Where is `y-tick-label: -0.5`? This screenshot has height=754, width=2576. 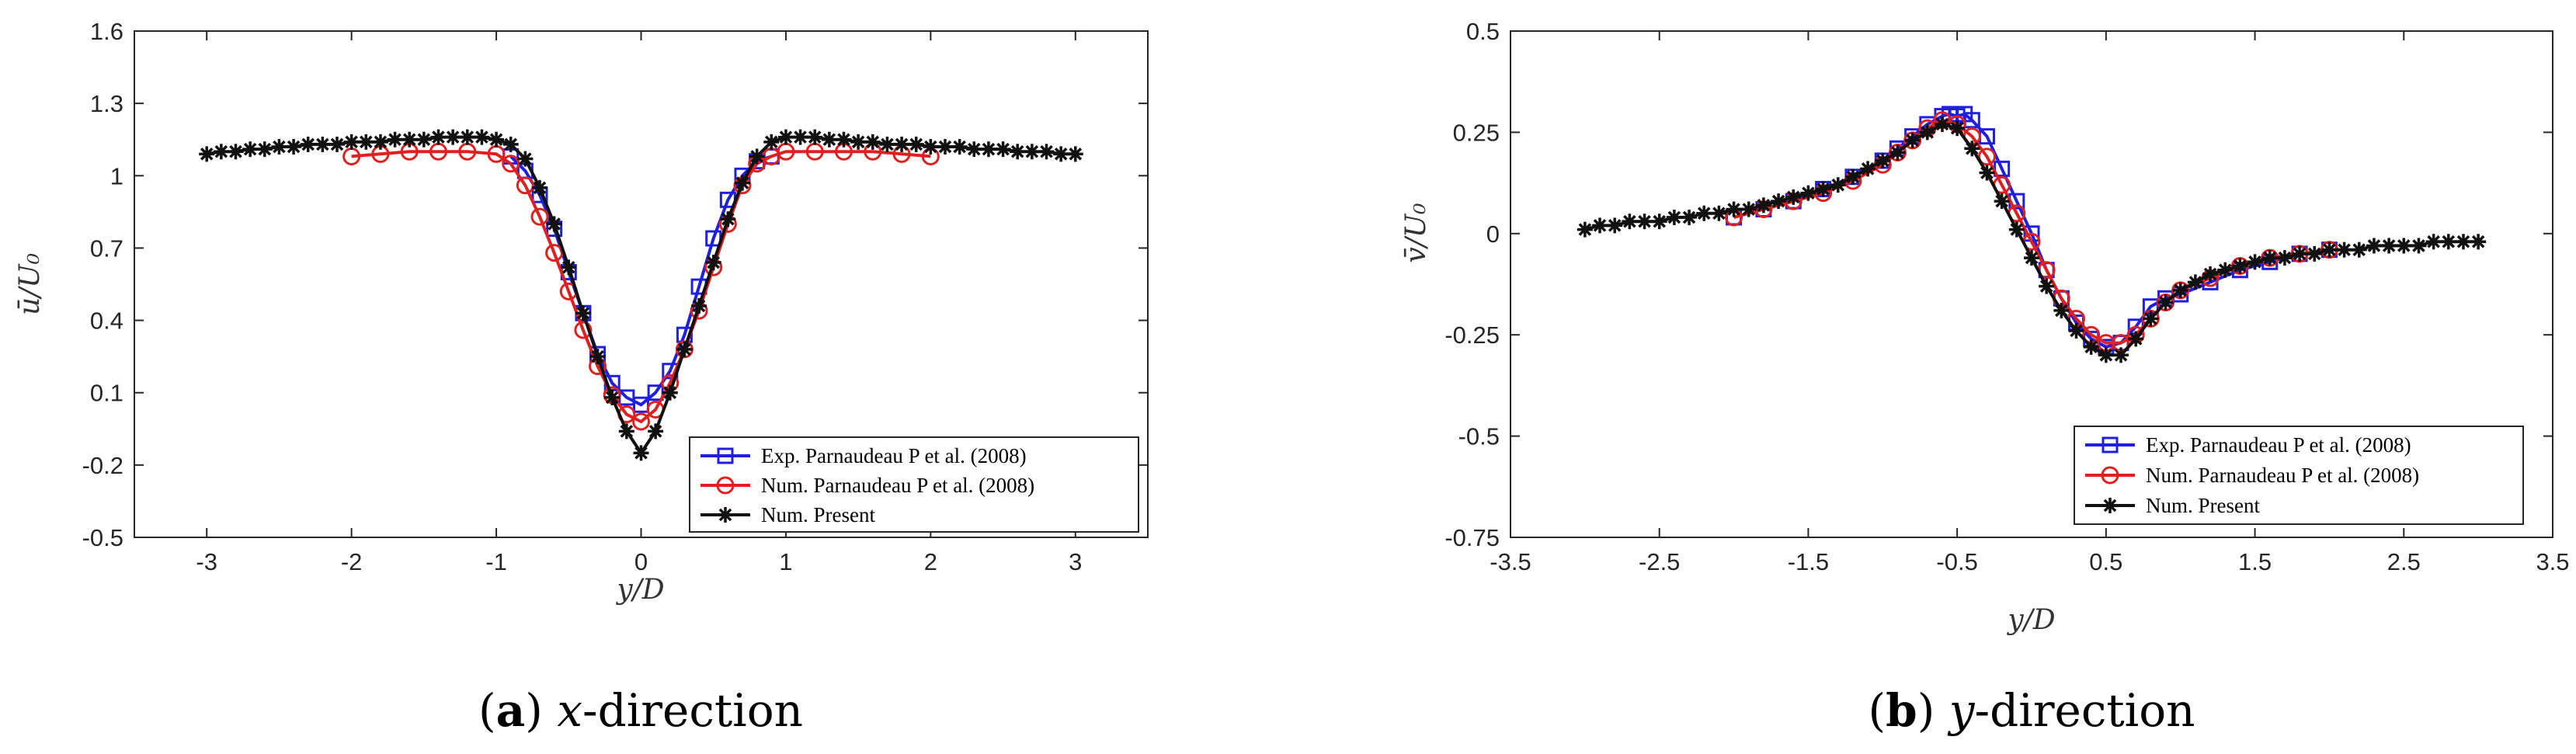
y-tick-label: -0.5 is located at coordinates (102, 537).